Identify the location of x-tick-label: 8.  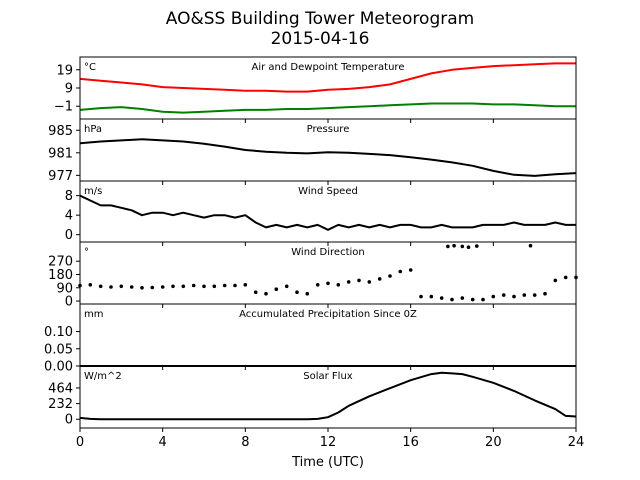
(245, 442).